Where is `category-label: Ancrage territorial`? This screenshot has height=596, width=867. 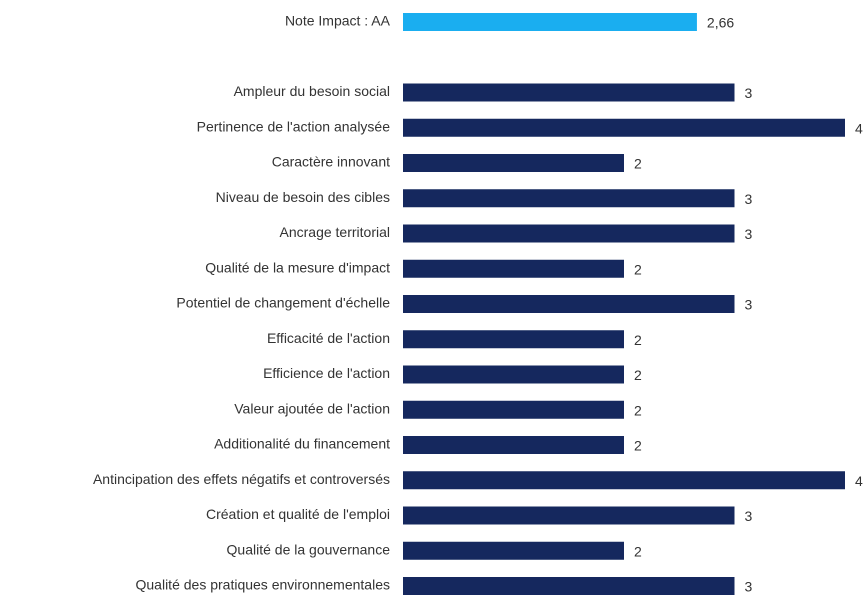 category-label: Ancrage territorial is located at coordinates (335, 232).